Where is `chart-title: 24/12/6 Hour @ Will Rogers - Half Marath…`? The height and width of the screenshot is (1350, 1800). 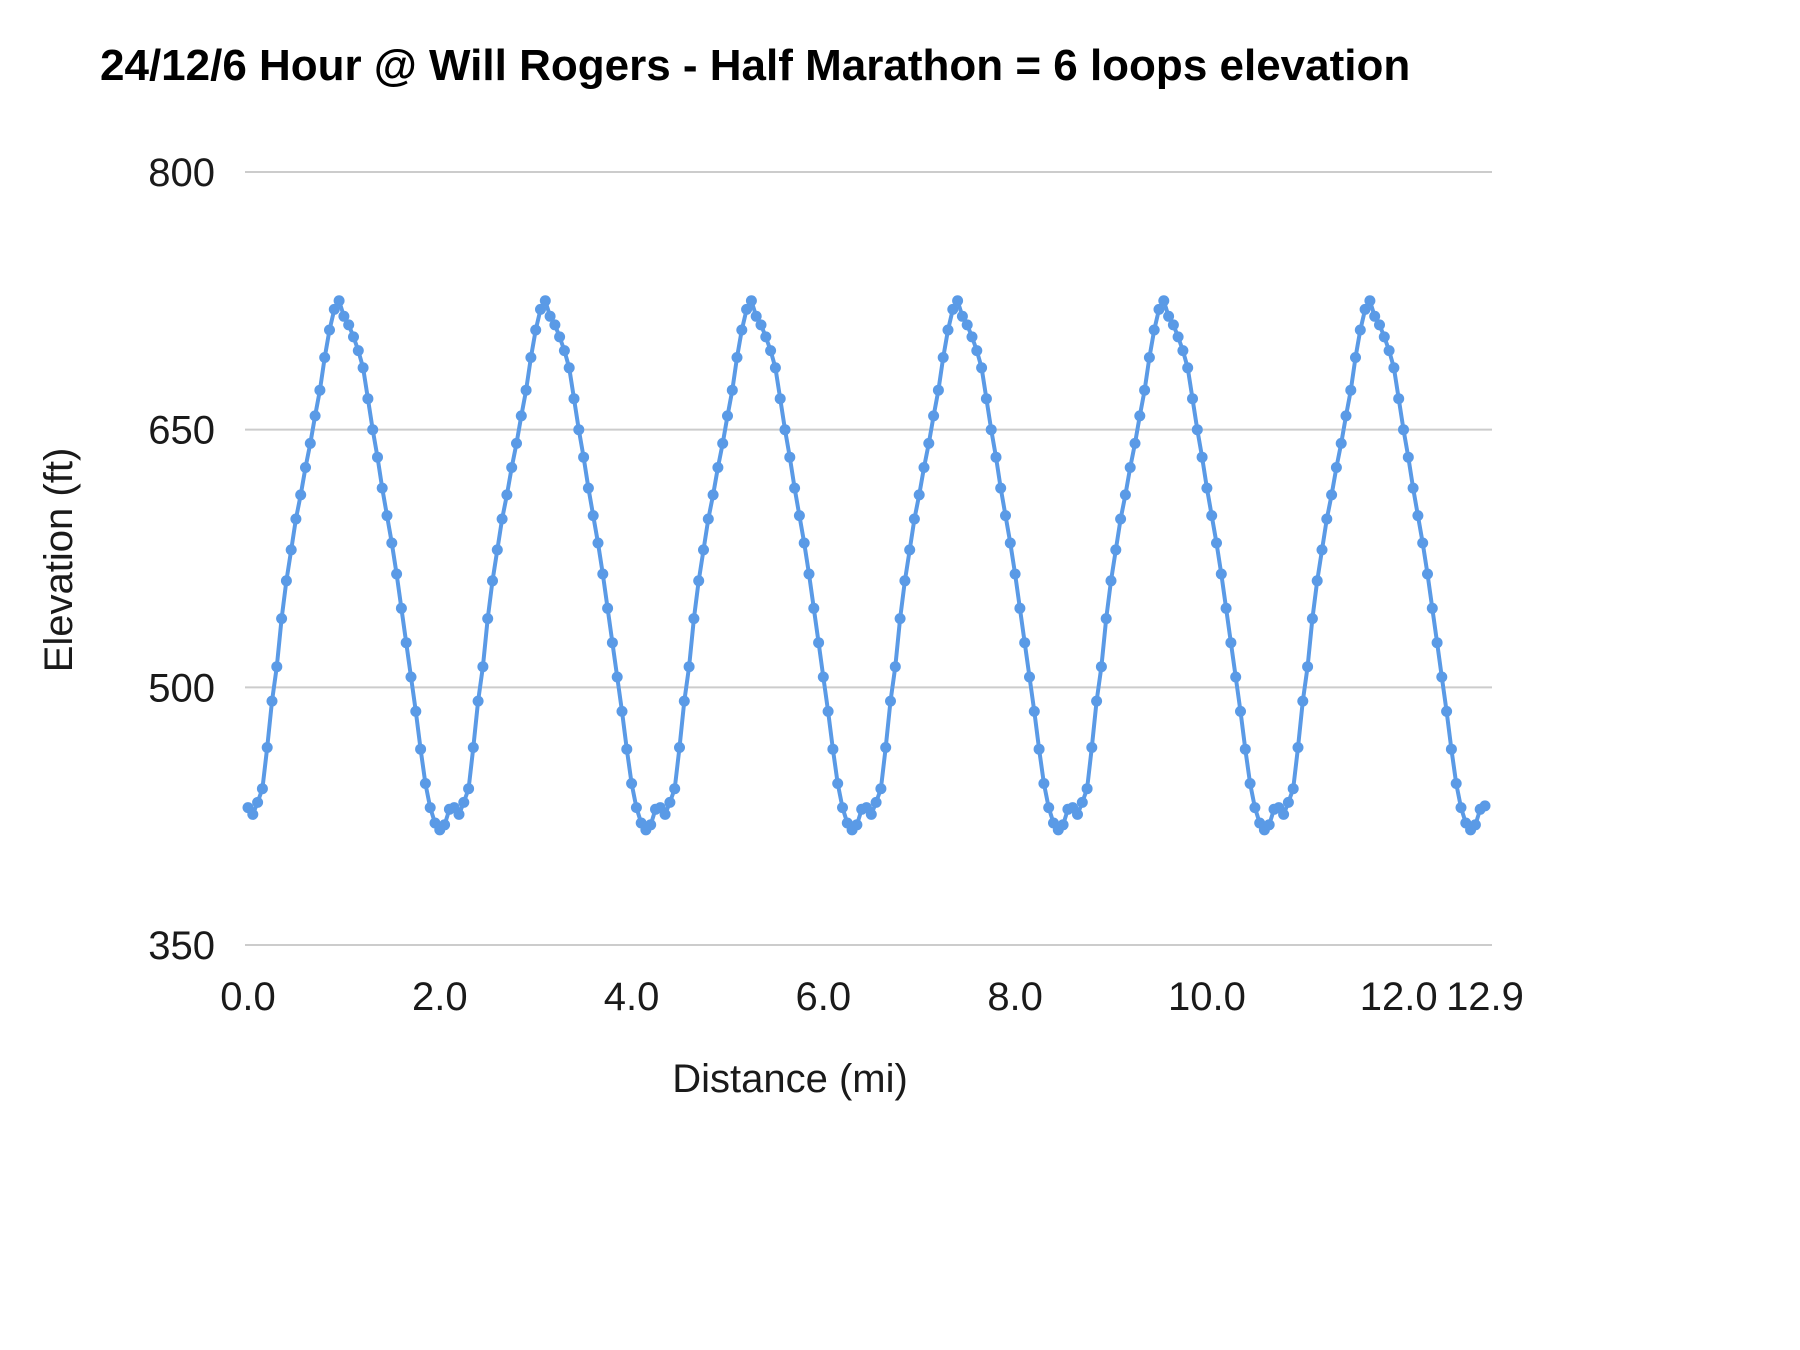
chart-title: 24/12/6 Hour @ Will Rogers - Half Marath… is located at coordinates (755, 65).